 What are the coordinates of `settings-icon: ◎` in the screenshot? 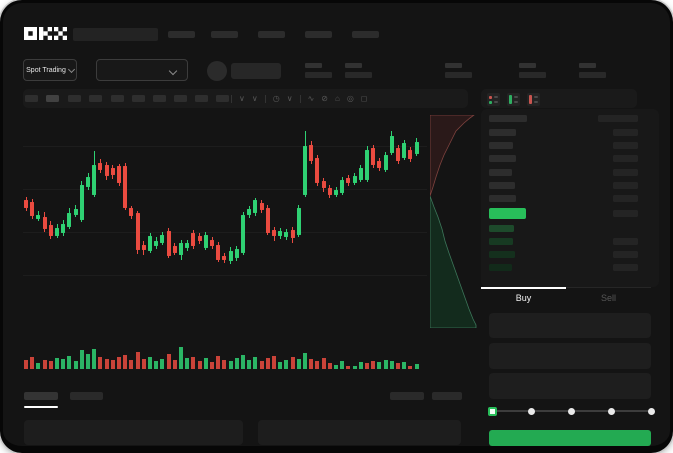 It's located at (350, 98).